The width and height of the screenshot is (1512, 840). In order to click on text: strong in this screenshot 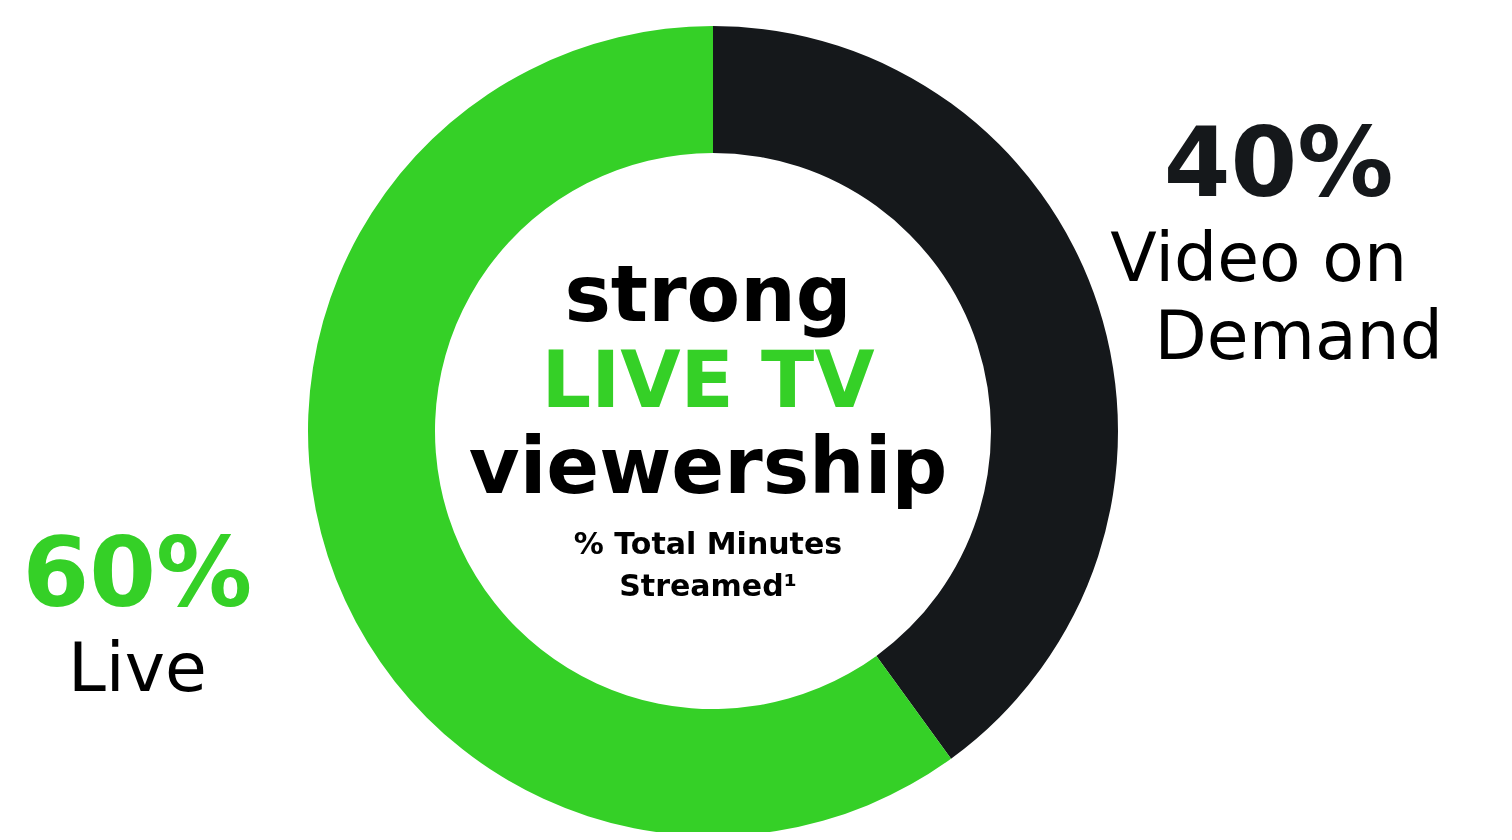, I will do `click(708, 294)`.